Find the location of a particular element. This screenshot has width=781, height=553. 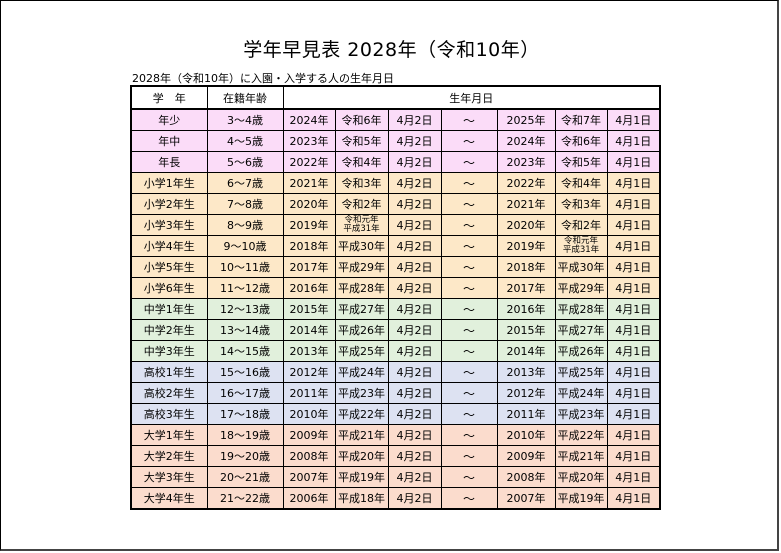

grade-cell: 年少 is located at coordinates (169, 119).